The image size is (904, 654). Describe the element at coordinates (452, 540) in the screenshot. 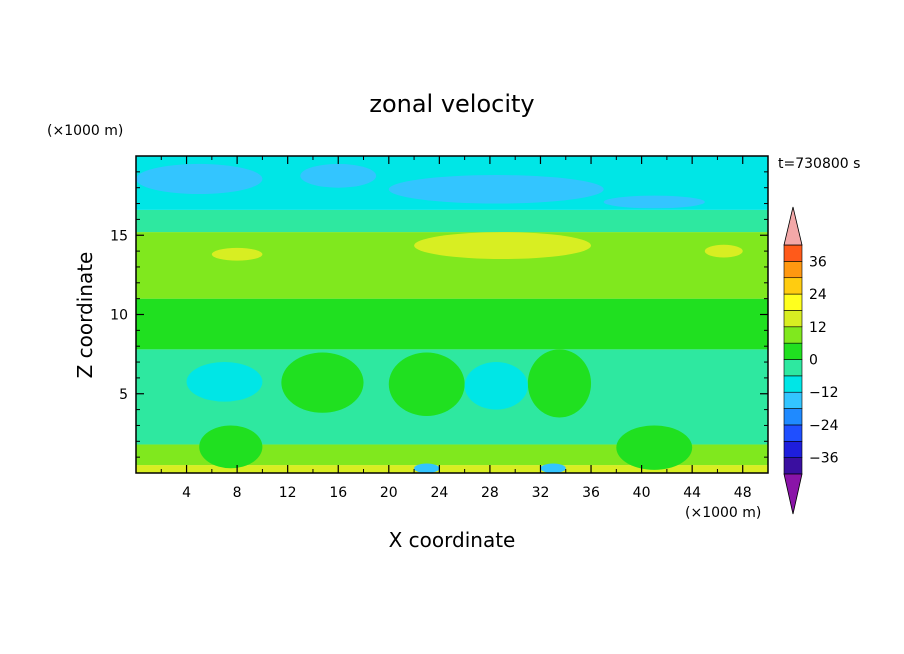

I see `x-axis-label: X coordinate` at that location.